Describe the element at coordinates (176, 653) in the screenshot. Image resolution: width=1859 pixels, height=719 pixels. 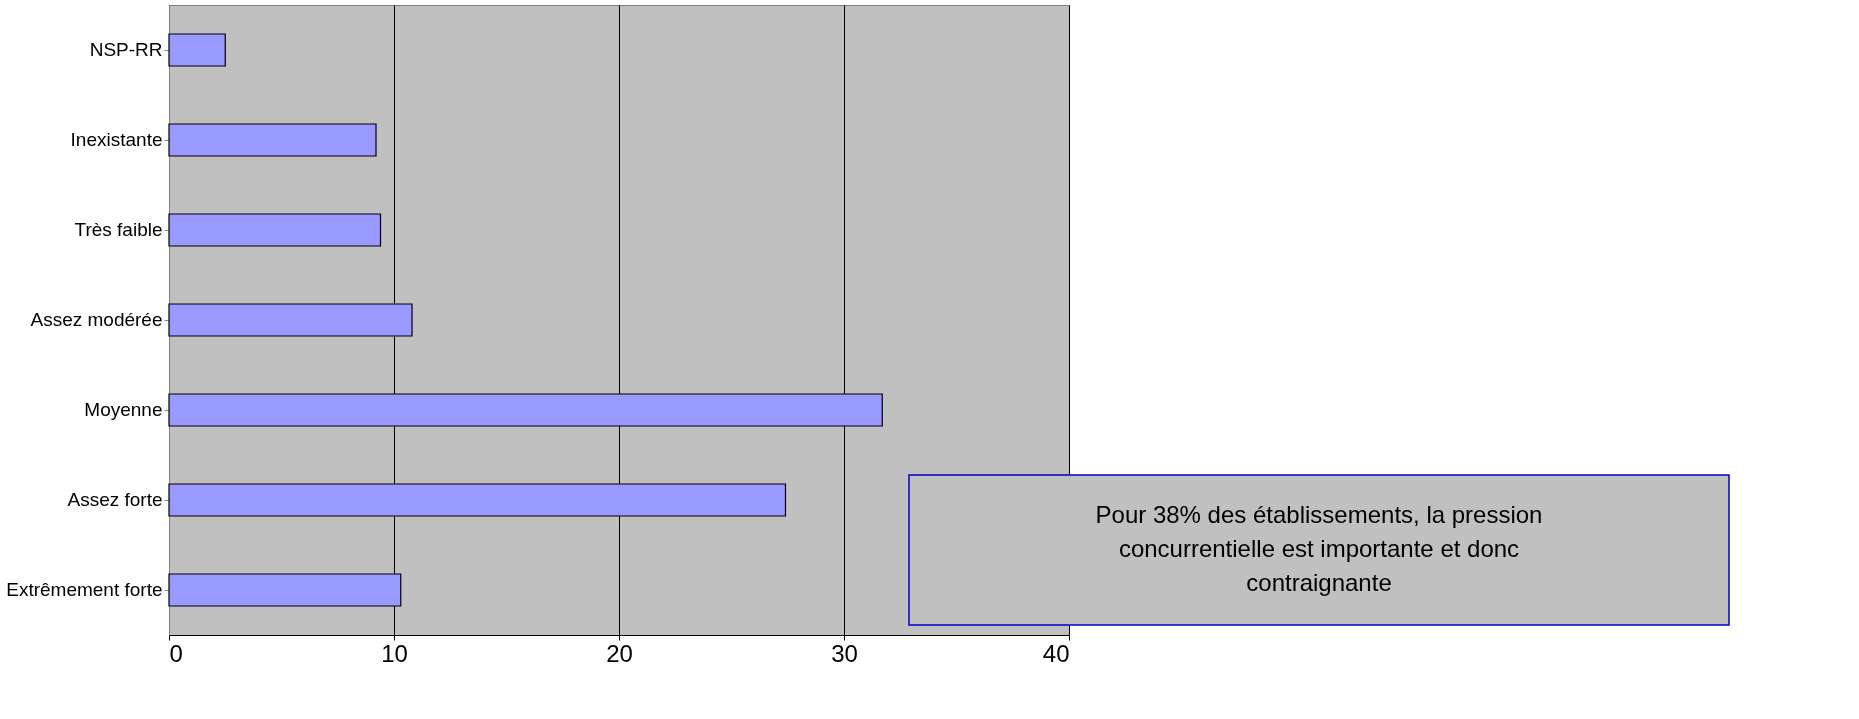
I see `x-tick-label: 0` at that location.